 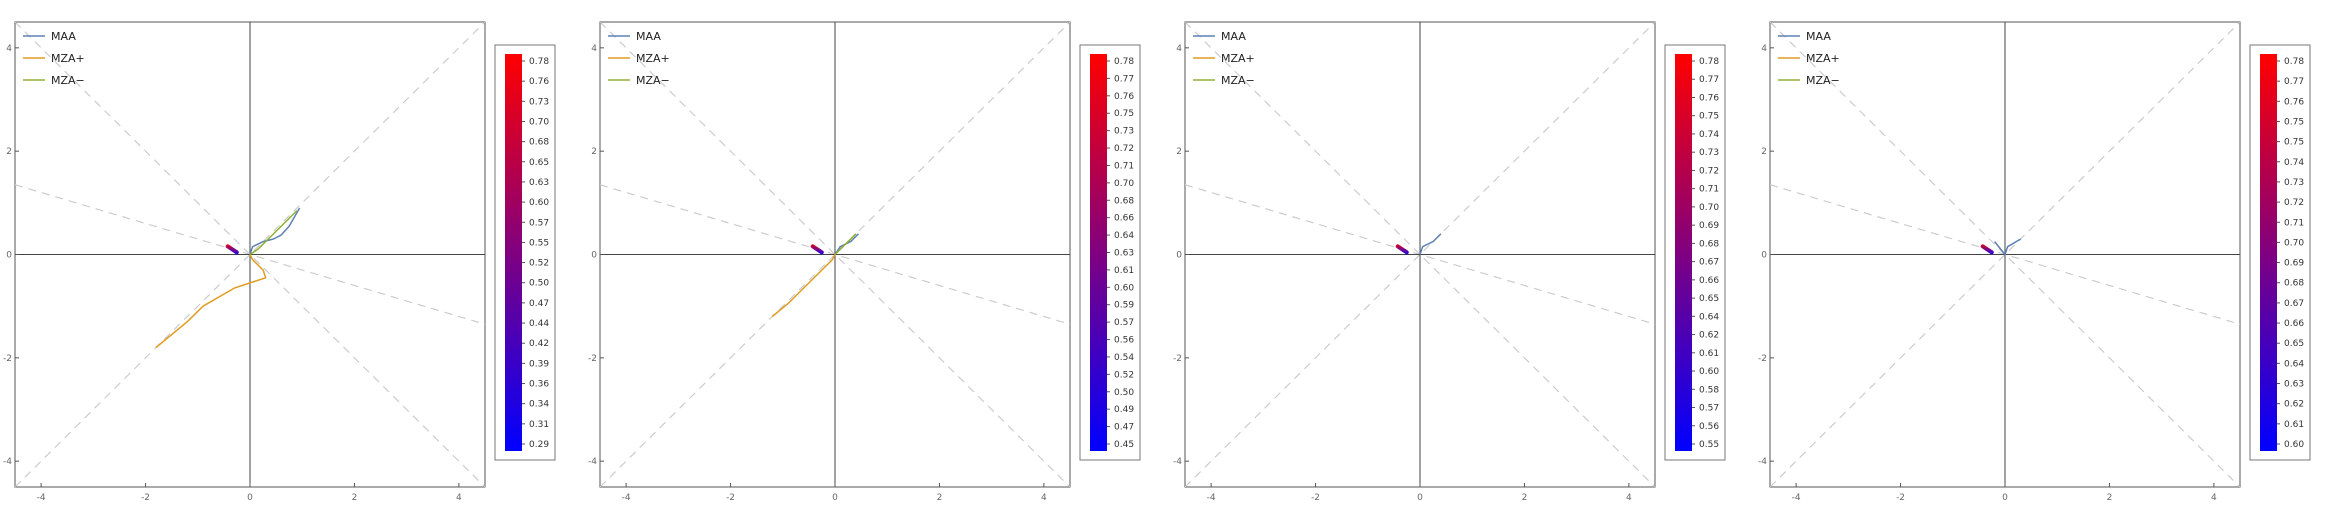 What do you see at coordinates (2294, 284) in the screenshot?
I see `colorbar-tick-label: 0.68` at bounding box center [2294, 284].